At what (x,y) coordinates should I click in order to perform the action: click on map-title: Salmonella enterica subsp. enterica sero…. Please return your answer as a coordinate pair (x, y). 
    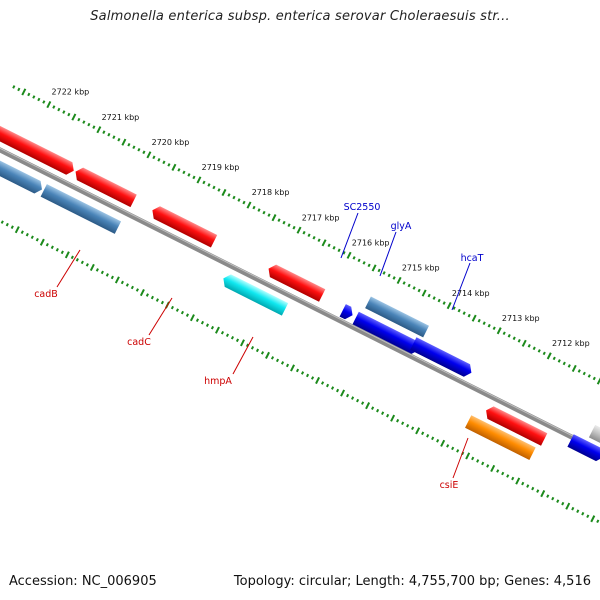
    Looking at the image, I should click on (300, 16).